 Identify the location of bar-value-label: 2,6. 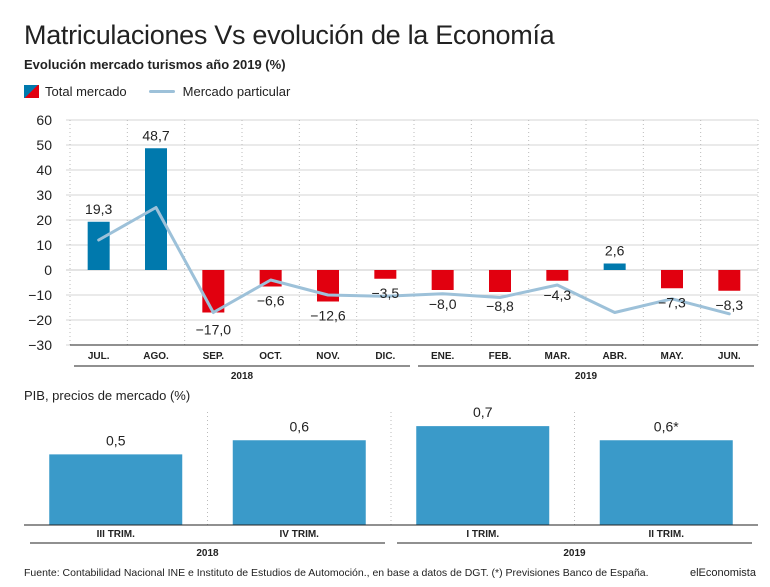
(615, 251).